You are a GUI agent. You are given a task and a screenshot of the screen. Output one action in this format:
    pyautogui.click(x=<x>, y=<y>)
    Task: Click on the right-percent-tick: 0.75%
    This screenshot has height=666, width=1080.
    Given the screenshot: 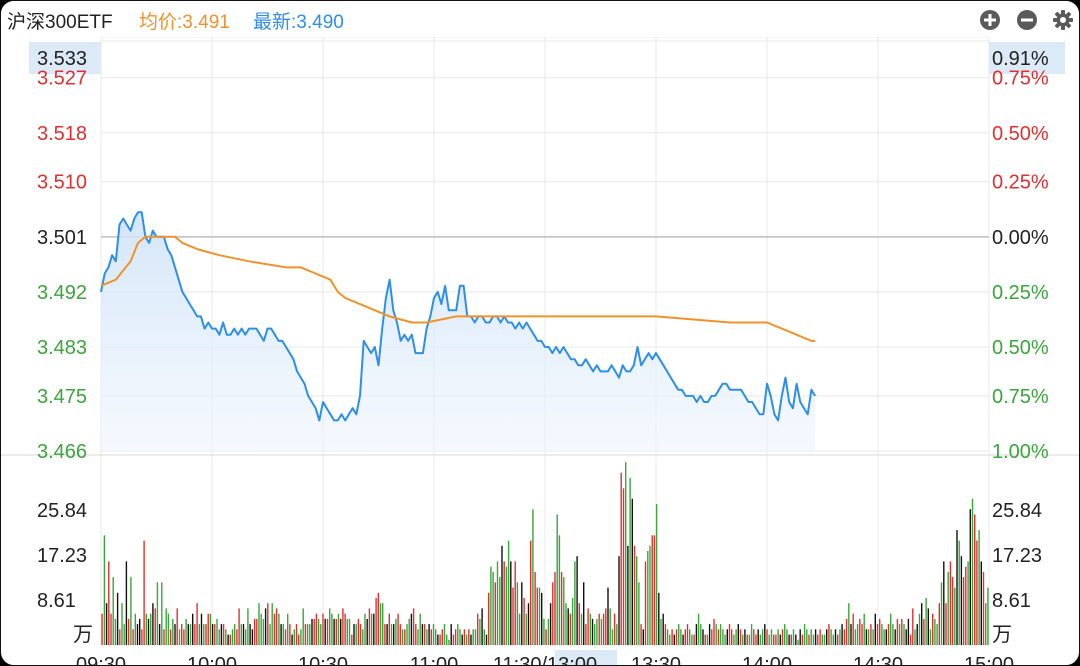 What is the action you would take?
    pyautogui.click(x=1020, y=397)
    